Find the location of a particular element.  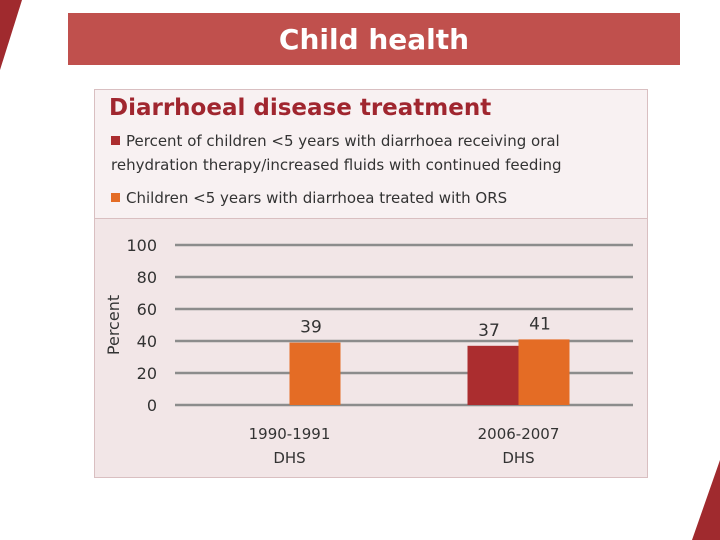

corner-decoration-top-left is located at coordinates (11, 35).